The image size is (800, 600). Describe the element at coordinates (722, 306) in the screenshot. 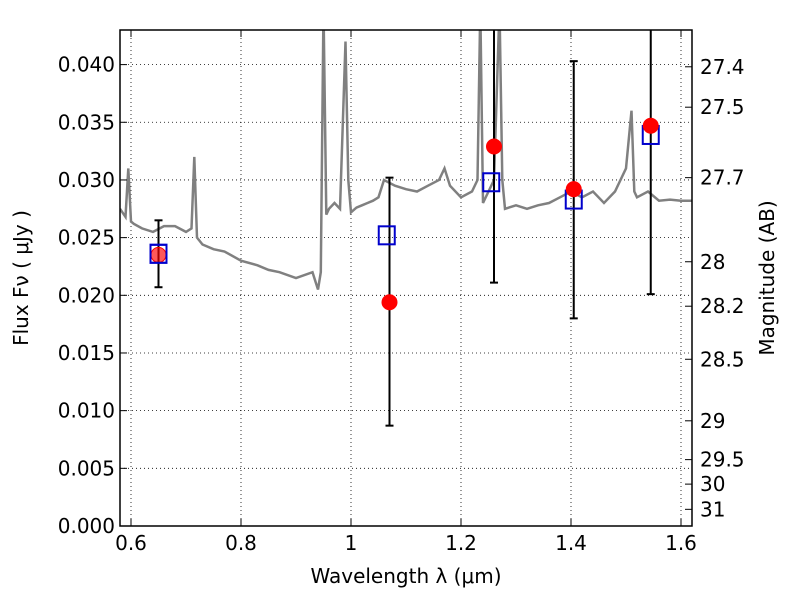

I see `mag-tick-label: 28.2` at that location.